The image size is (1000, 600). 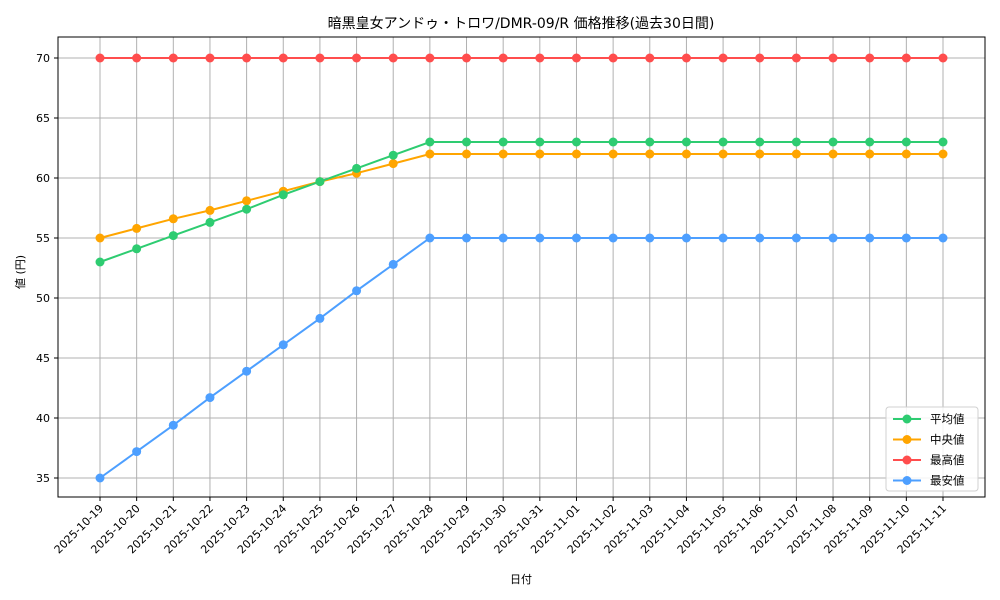 I want to click on y-tick-label: 55, so click(x=43, y=238).